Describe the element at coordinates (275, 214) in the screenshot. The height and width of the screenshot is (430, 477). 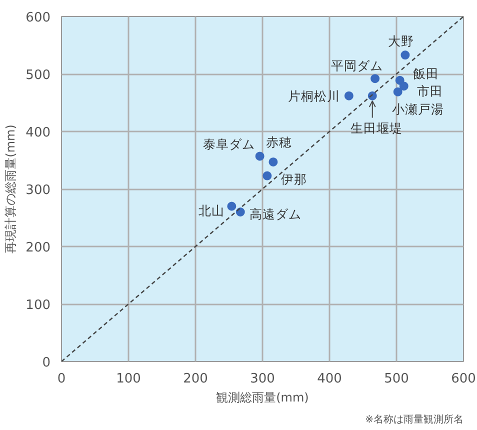
I see `annotation: 高遠ダム` at that location.